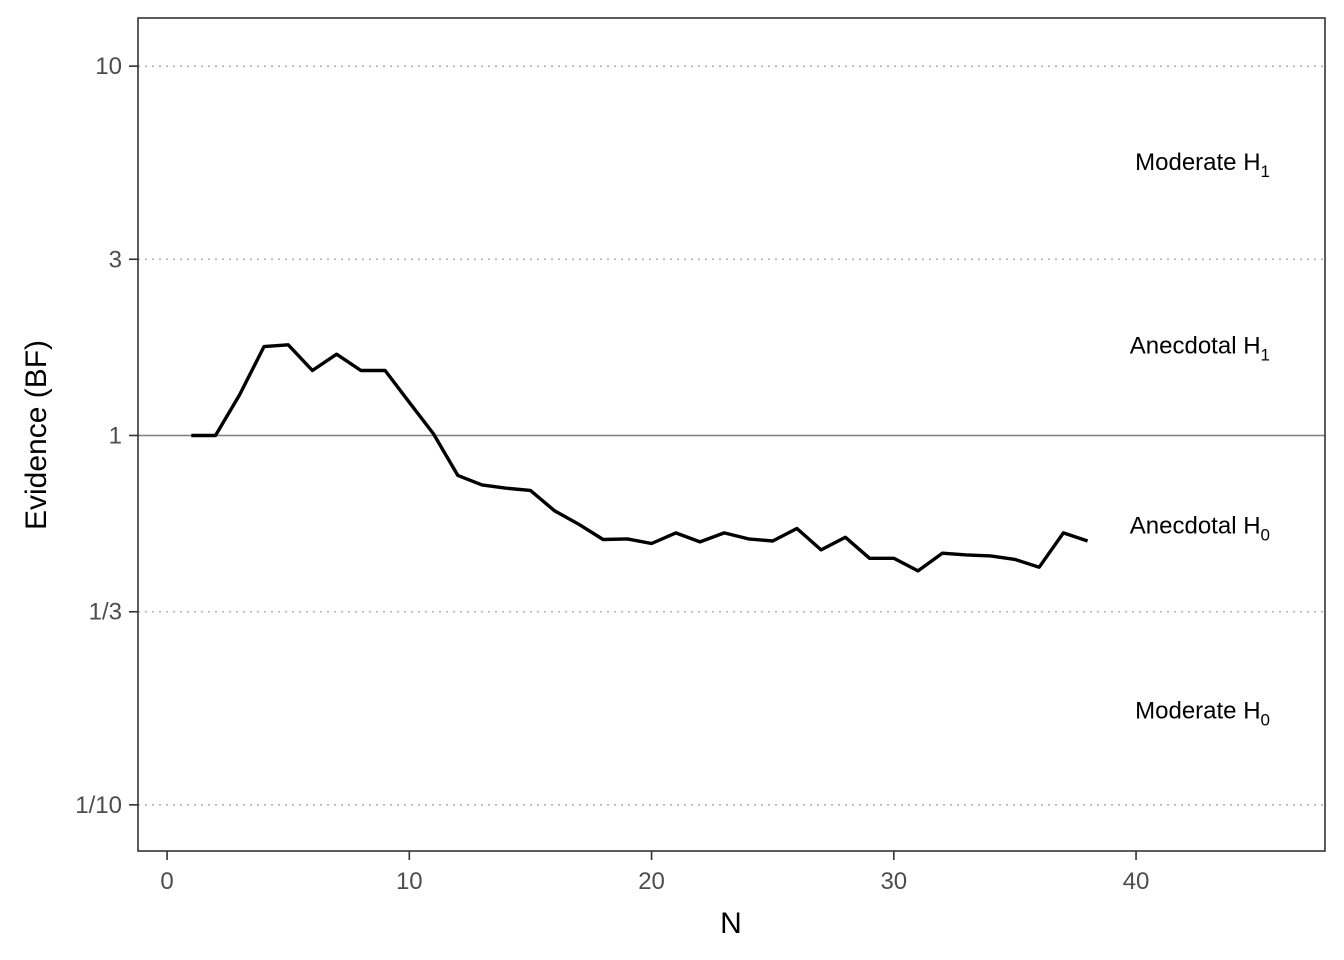 This screenshot has height=960, width=1344. I want to click on x-tick-label: 40, so click(1136, 881).